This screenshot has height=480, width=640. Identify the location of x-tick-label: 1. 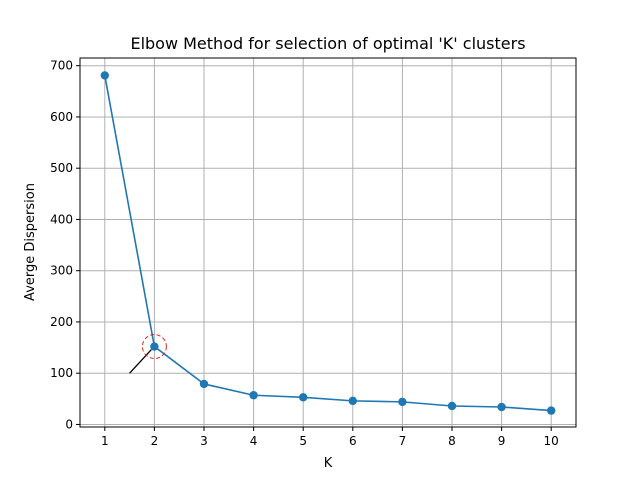
(105, 441).